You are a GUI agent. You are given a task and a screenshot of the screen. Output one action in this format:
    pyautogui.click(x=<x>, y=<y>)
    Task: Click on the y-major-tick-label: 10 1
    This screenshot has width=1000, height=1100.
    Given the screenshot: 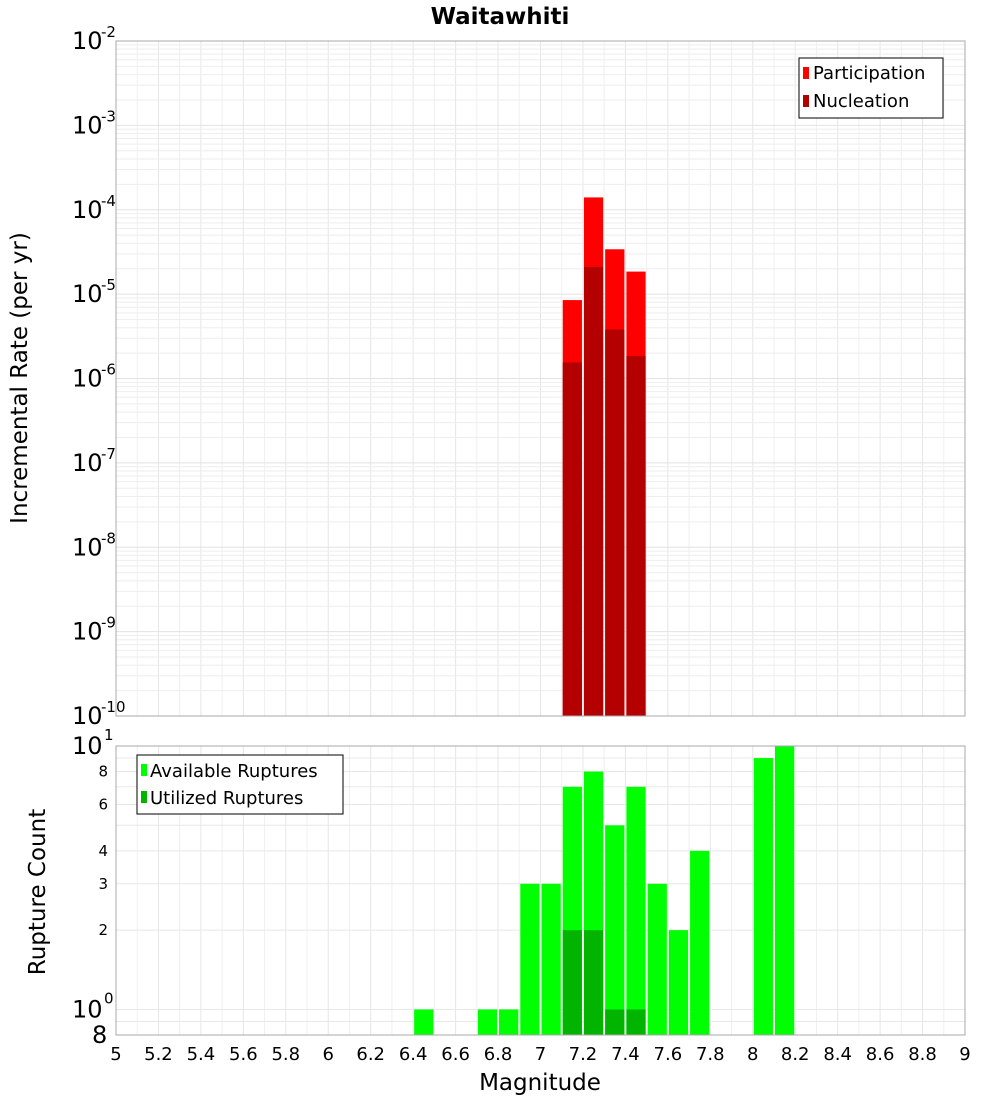 What is the action you would take?
    pyautogui.click(x=93, y=743)
    